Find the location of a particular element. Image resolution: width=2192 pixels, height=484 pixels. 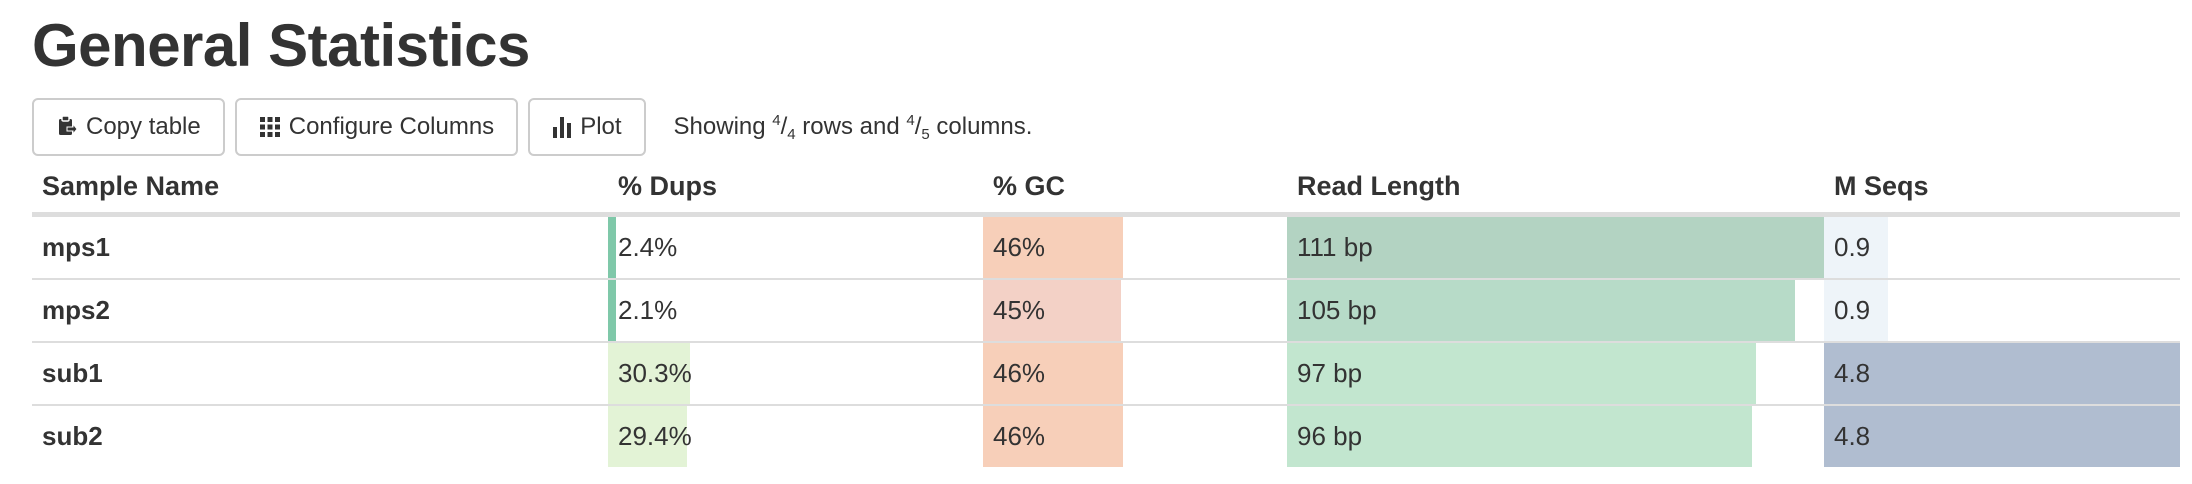

readlen-cell: 96 bp is located at coordinates (1555, 435).